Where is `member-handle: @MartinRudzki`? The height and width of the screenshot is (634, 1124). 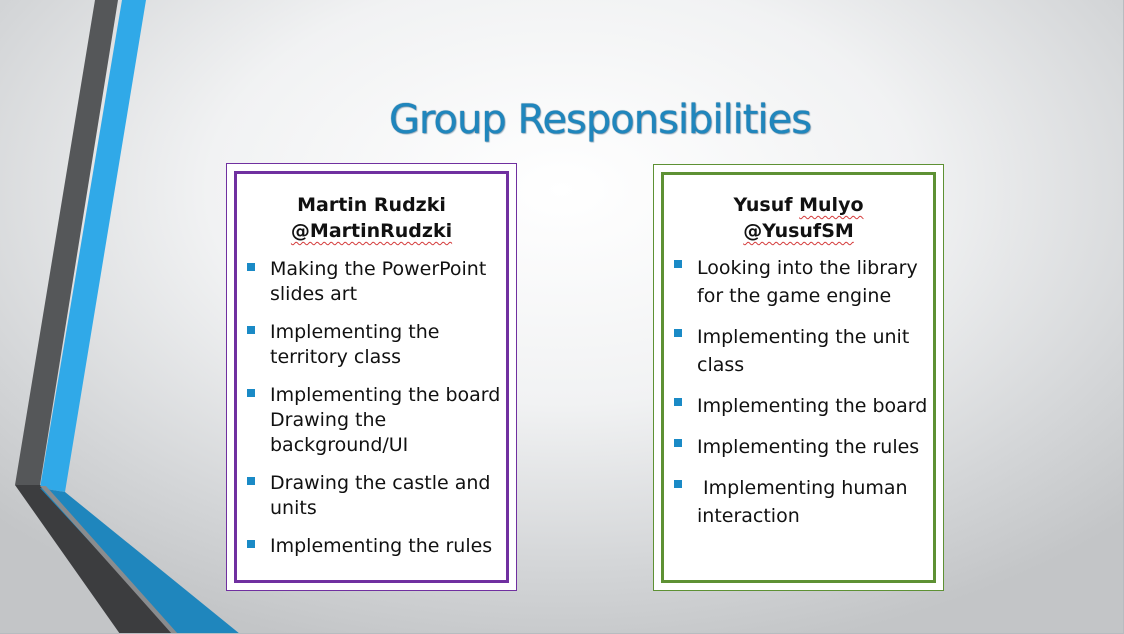
member-handle: @MartinRudzki is located at coordinates (371, 231).